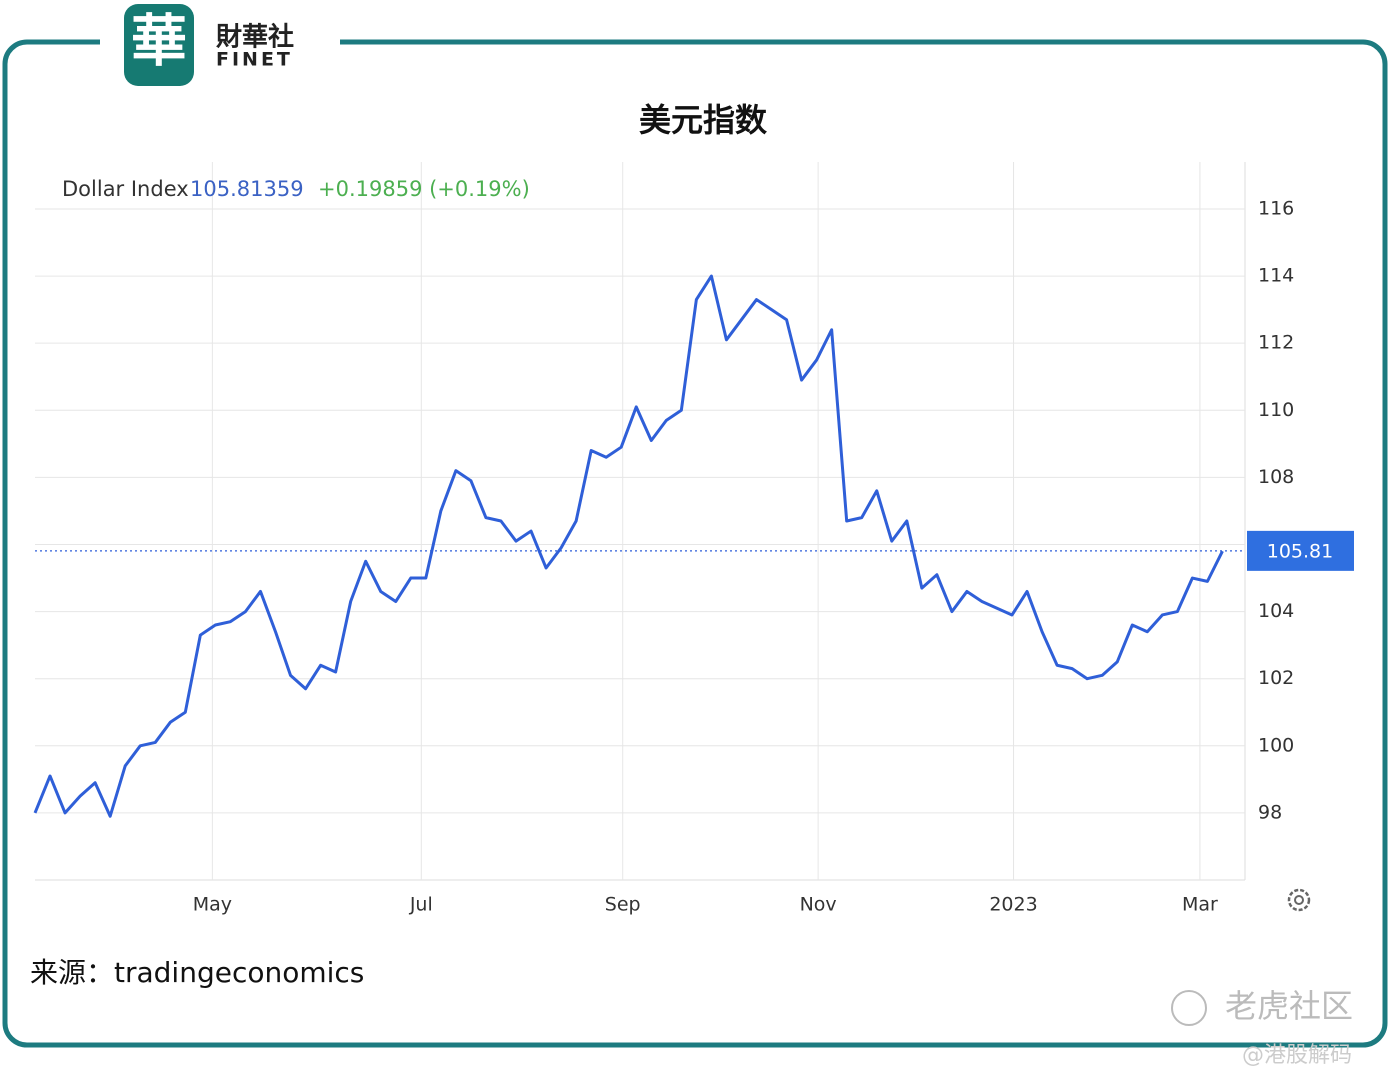 The width and height of the screenshot is (1390, 1092). What do you see at coordinates (1276, 678) in the screenshot?
I see `y-tick-label: 102` at bounding box center [1276, 678].